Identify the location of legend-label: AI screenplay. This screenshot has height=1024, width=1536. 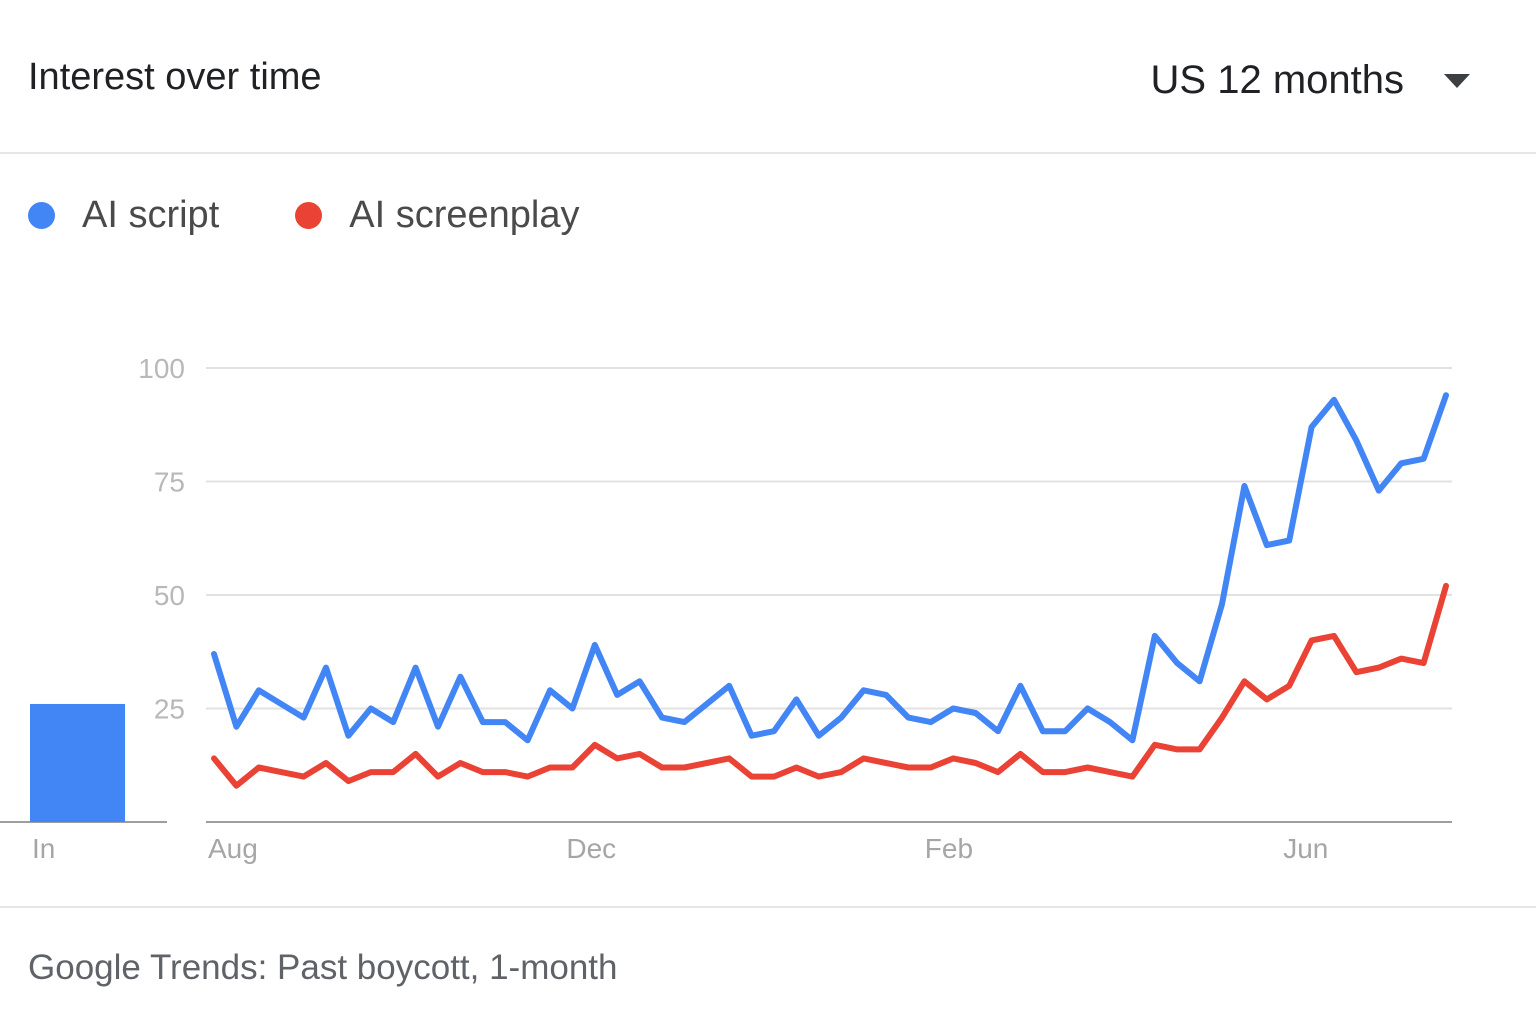
(464, 215).